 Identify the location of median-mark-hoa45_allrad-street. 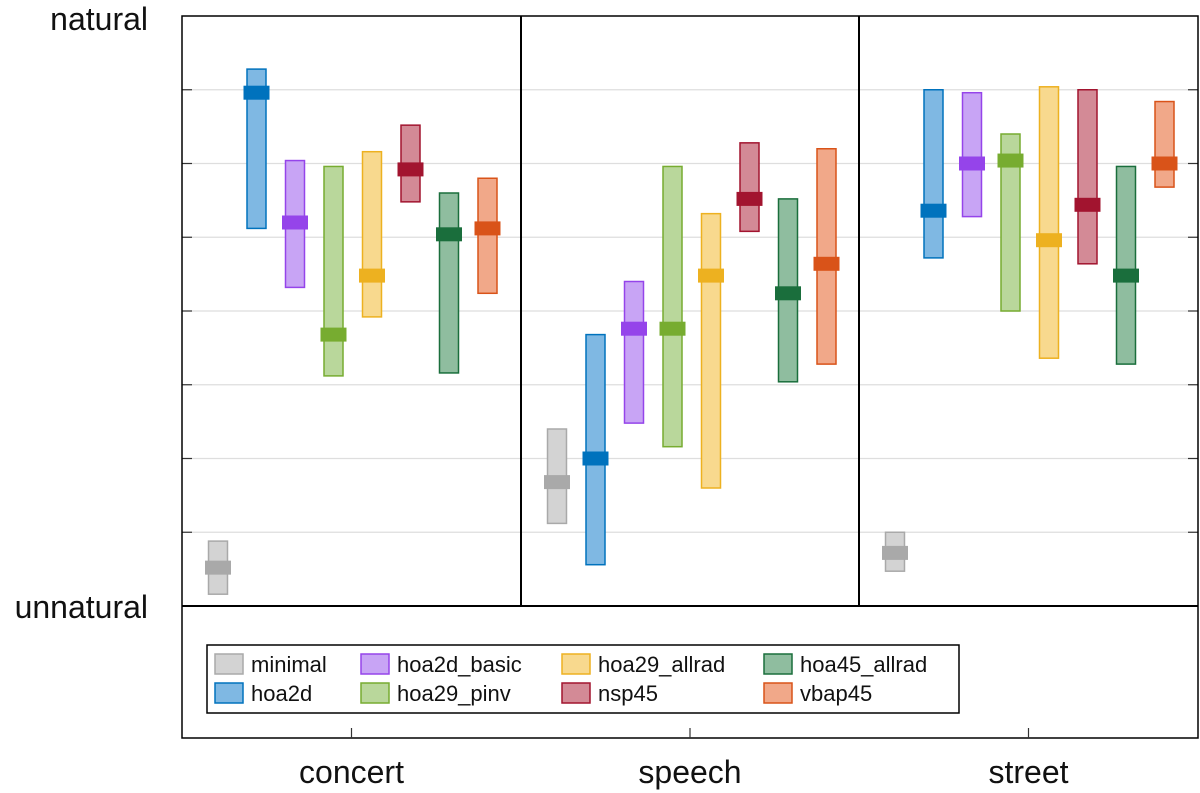
(1126, 275).